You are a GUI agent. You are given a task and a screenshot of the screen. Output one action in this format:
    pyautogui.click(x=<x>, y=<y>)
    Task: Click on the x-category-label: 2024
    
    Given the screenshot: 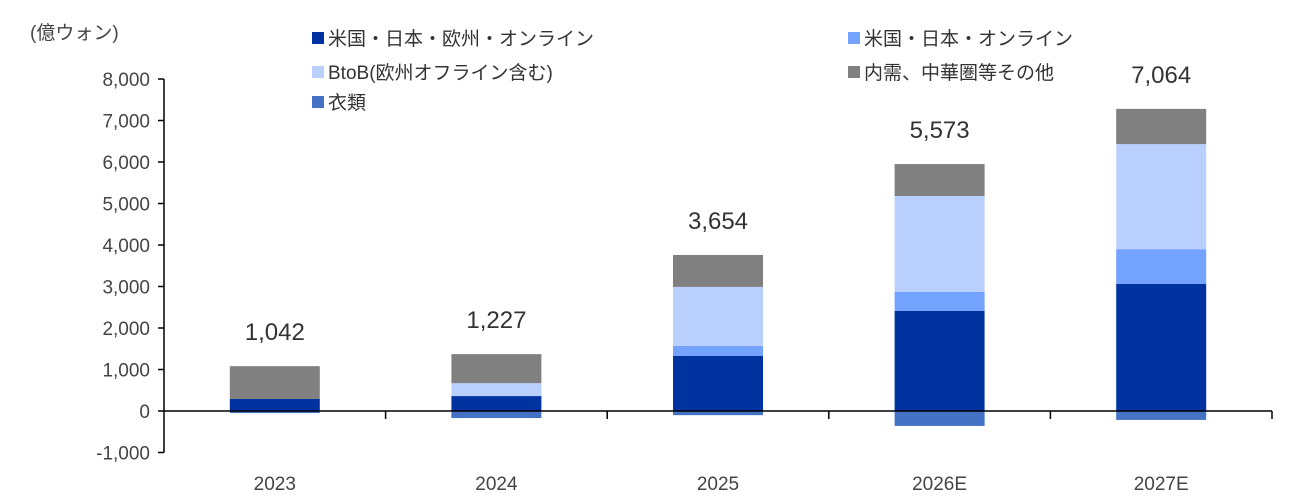 What is the action you would take?
    pyautogui.click(x=496, y=484)
    